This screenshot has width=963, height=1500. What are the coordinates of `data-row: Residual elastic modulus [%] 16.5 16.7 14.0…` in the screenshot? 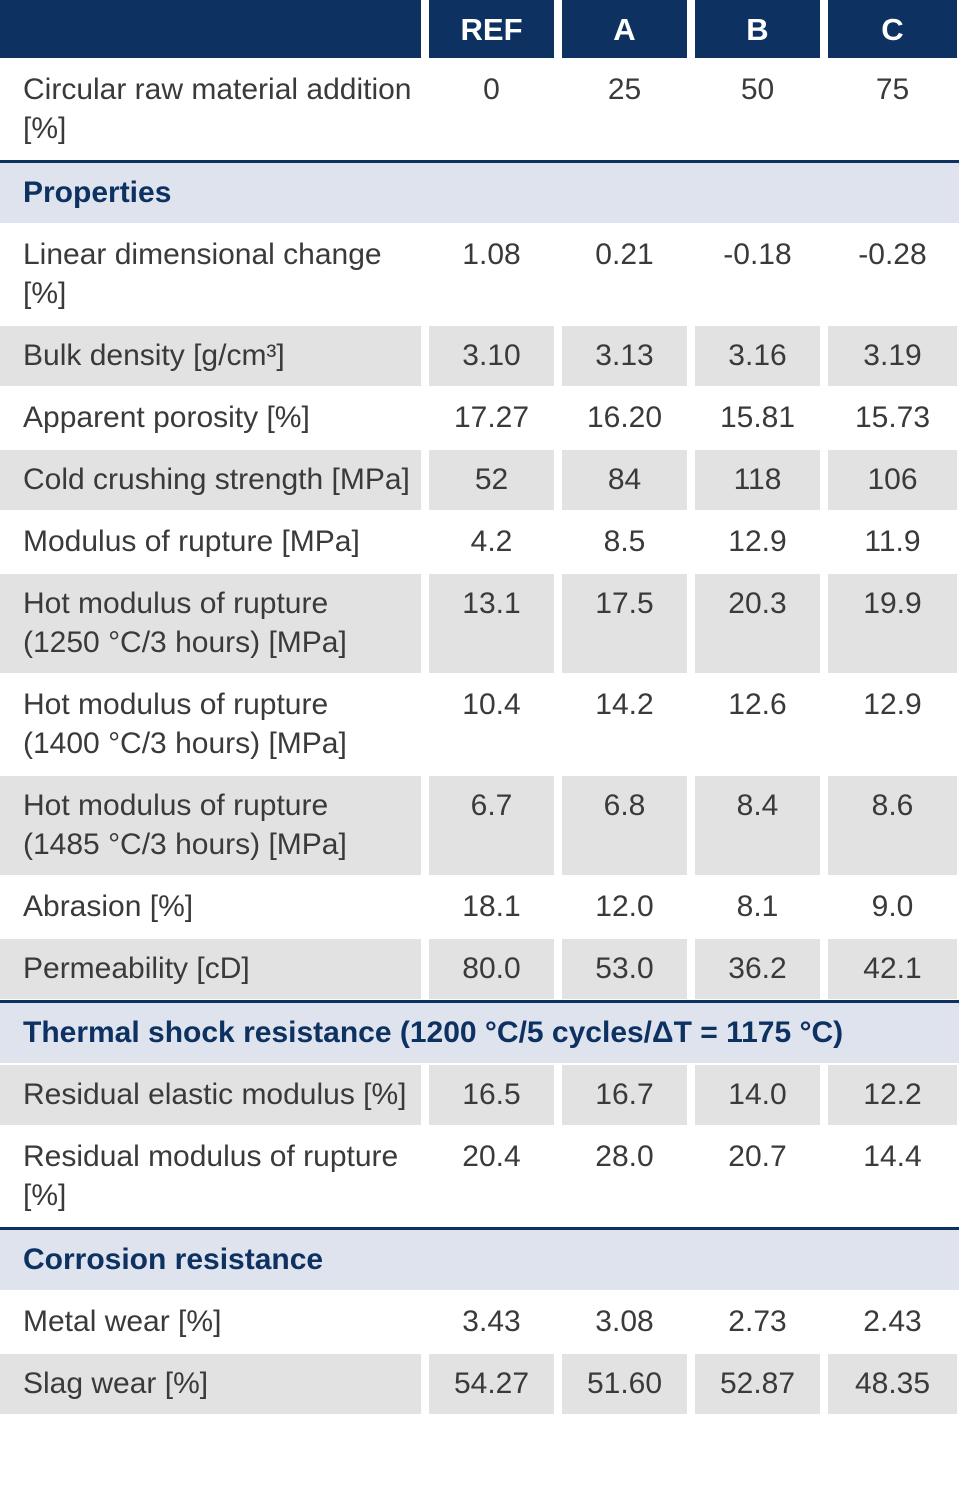 It's located at (479, 1095).